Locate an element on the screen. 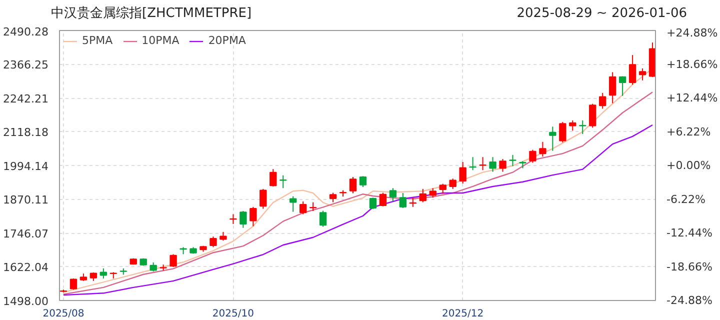 This screenshot has width=720, height=320. y-tick-label: 2490.28 is located at coordinates (26, 32).